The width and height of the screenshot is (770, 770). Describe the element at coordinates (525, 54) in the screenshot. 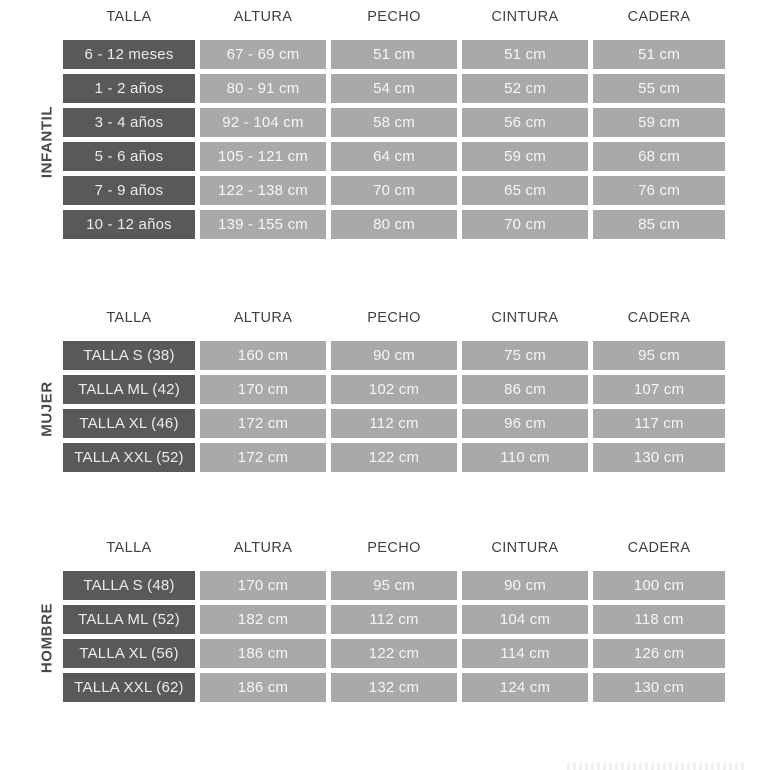

I see `cintura-cell: 51 cm` at that location.